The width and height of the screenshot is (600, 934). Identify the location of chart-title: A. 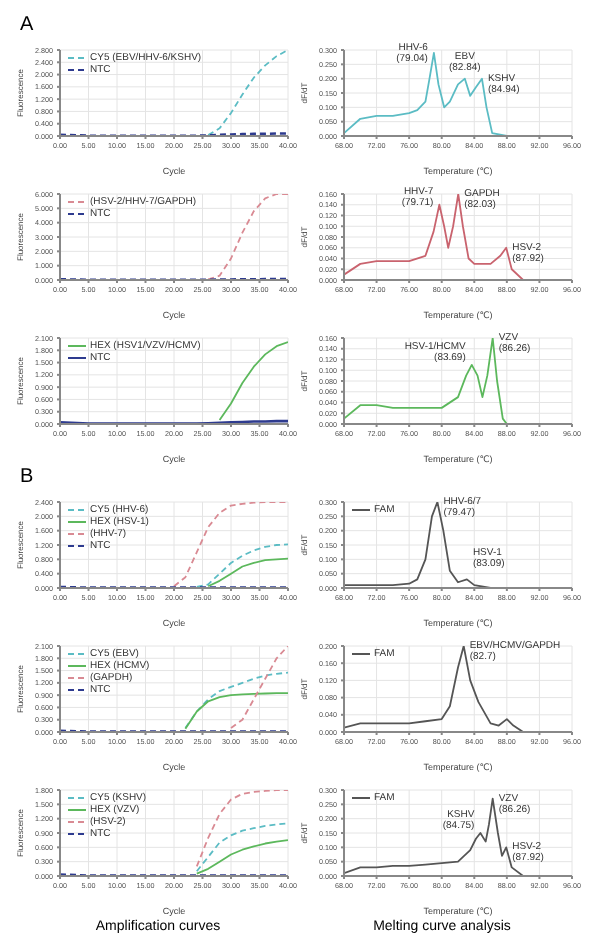
(27, 25).